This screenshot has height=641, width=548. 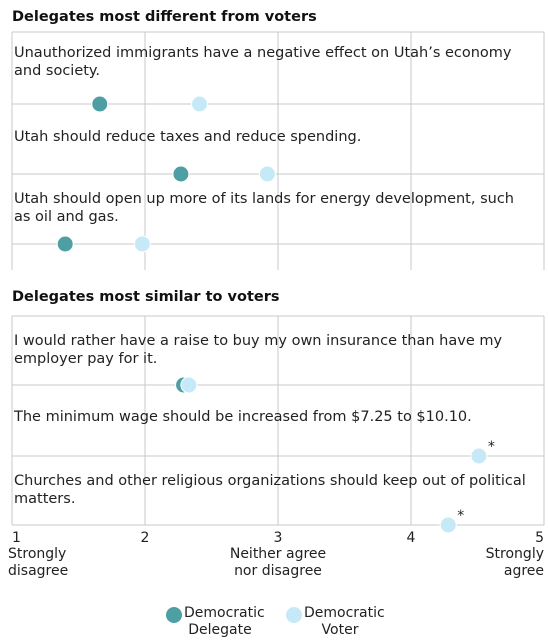 What do you see at coordinates (411, 538) in the screenshot?
I see `x-tick-label: 4` at bounding box center [411, 538].